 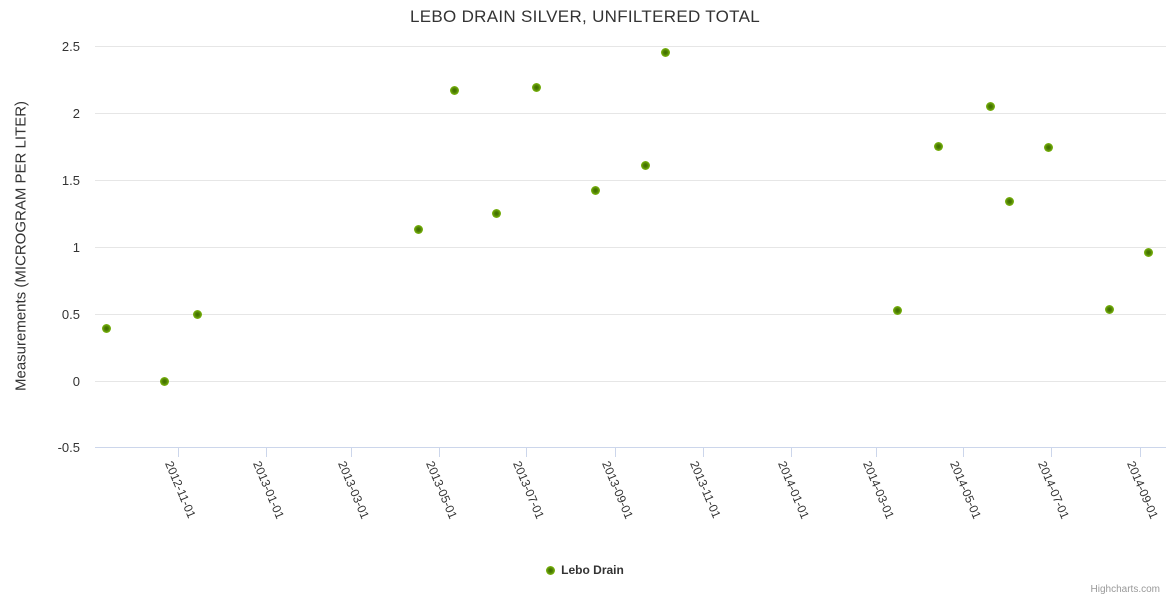 I want to click on y-axis-tick-label: 1.5, so click(x=70, y=180).